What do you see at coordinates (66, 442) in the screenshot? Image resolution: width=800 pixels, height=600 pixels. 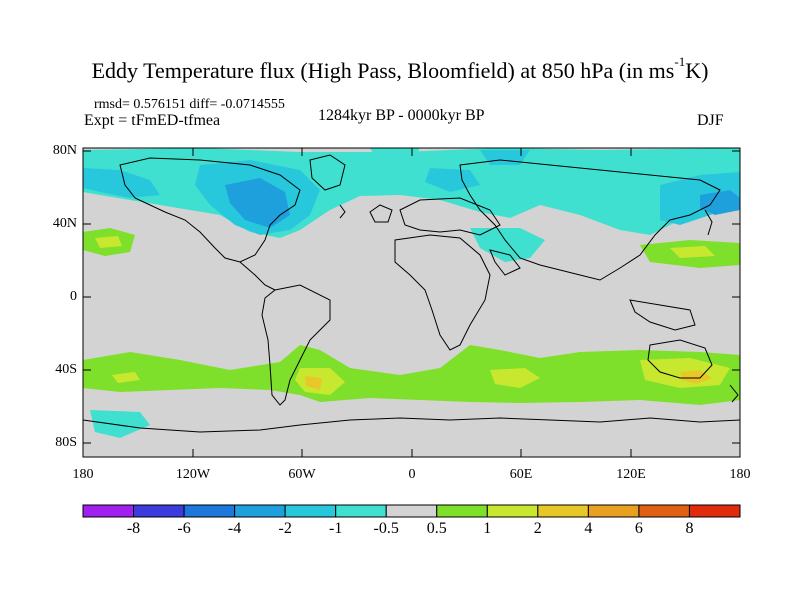 I see `lat-label: 80S` at bounding box center [66, 442].